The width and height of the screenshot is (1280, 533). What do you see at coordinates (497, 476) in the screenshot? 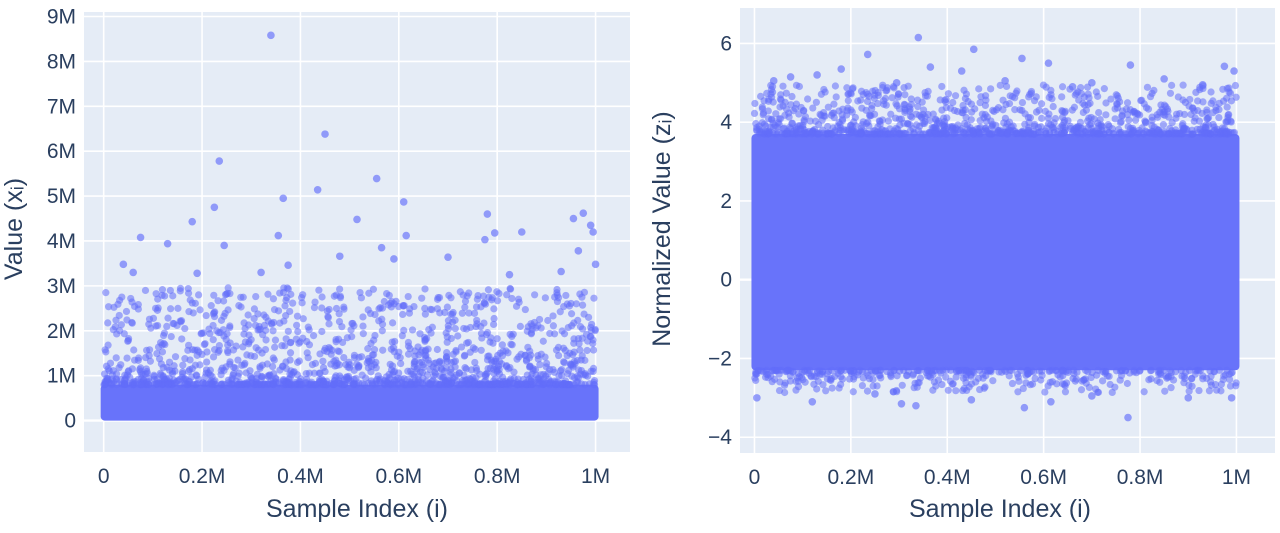
I see `x-tick-label: 0.8M` at bounding box center [497, 476].